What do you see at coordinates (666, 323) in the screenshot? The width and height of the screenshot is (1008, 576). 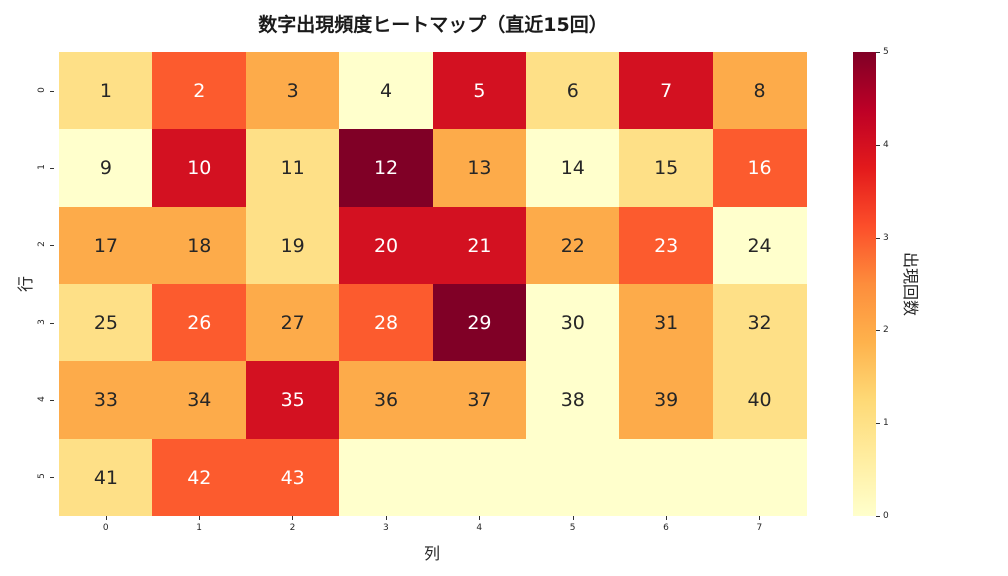 I see `heatmap-cell: 31` at bounding box center [666, 323].